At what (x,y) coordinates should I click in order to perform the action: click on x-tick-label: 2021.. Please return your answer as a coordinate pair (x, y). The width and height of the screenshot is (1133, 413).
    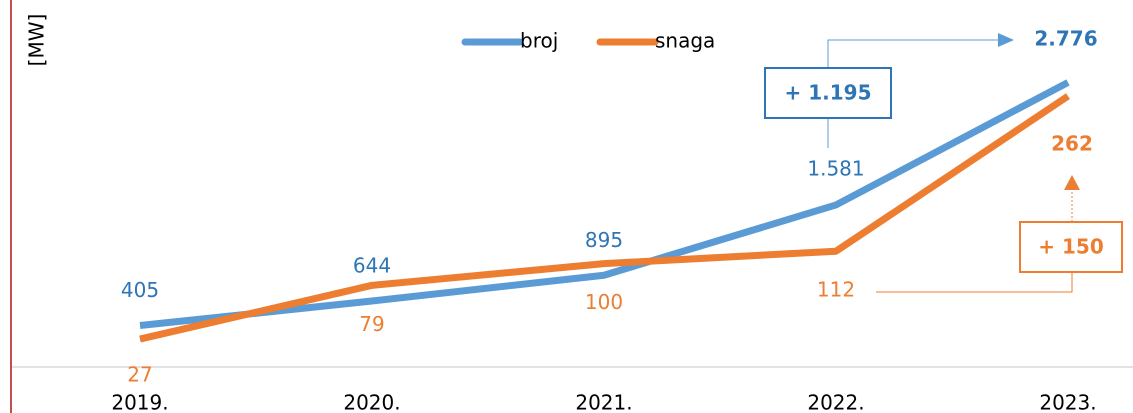
    Looking at the image, I should click on (603, 402).